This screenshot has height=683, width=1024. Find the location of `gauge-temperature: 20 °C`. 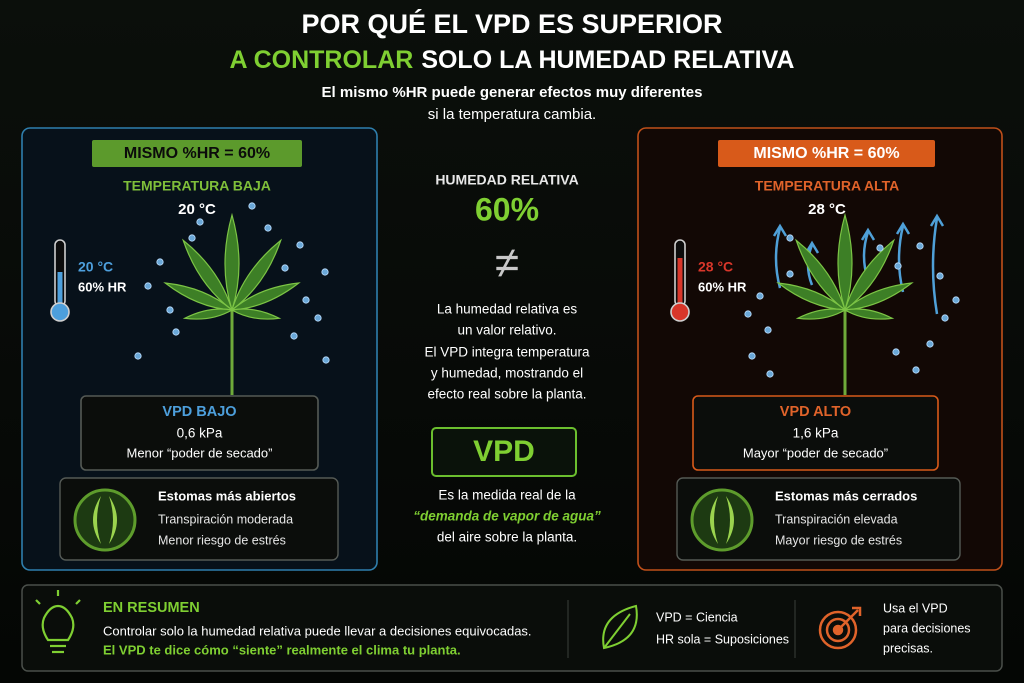

gauge-temperature: 20 °C is located at coordinates (95, 267).